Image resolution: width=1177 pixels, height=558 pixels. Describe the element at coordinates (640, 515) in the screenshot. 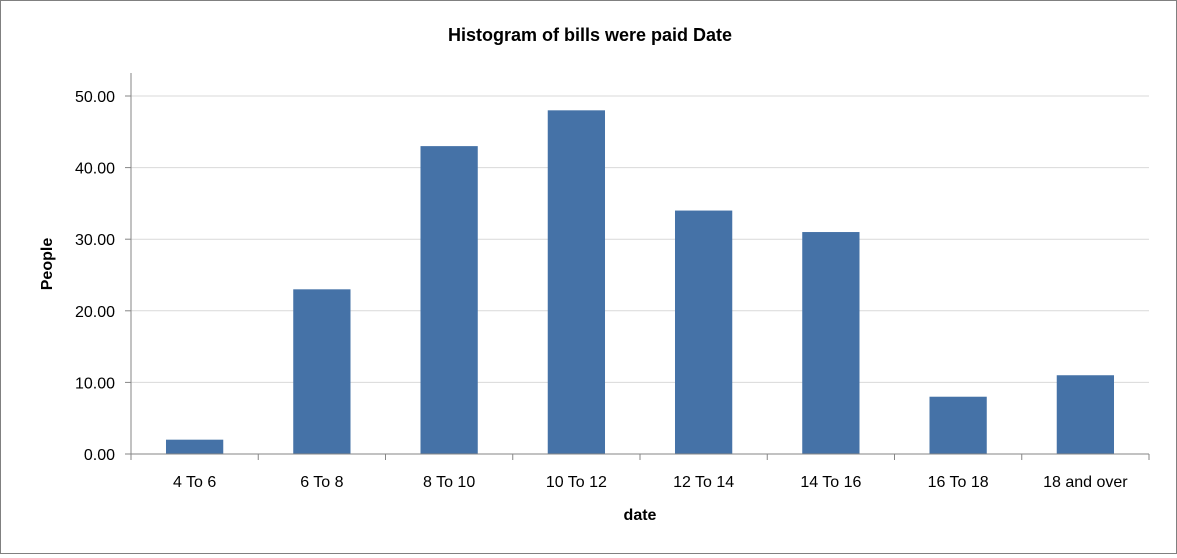

I see `x-axis-label: date` at that location.